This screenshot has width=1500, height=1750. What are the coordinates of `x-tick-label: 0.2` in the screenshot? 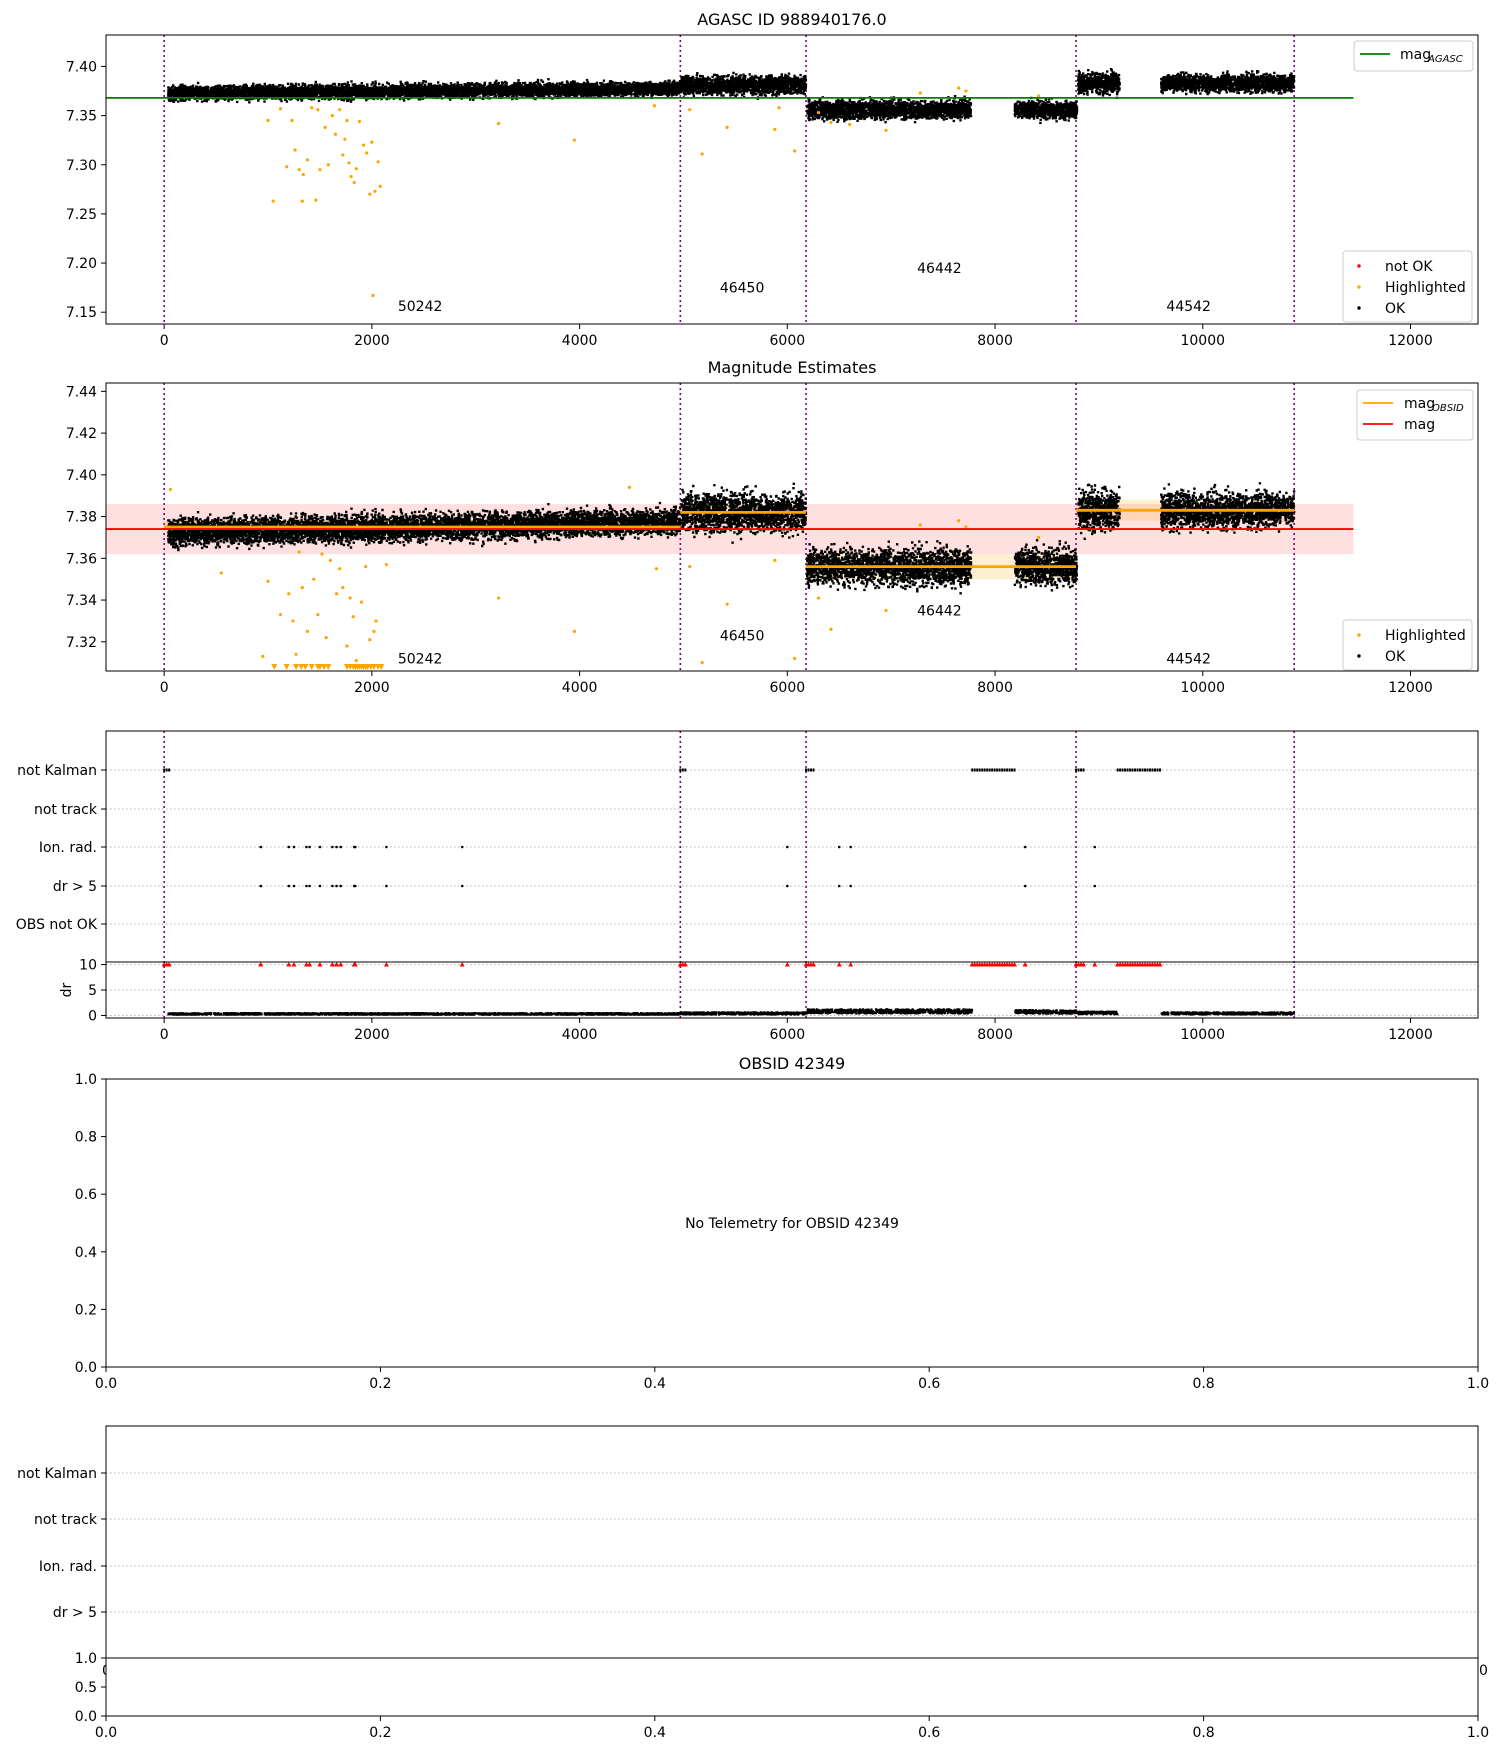 It's located at (380, 1384).